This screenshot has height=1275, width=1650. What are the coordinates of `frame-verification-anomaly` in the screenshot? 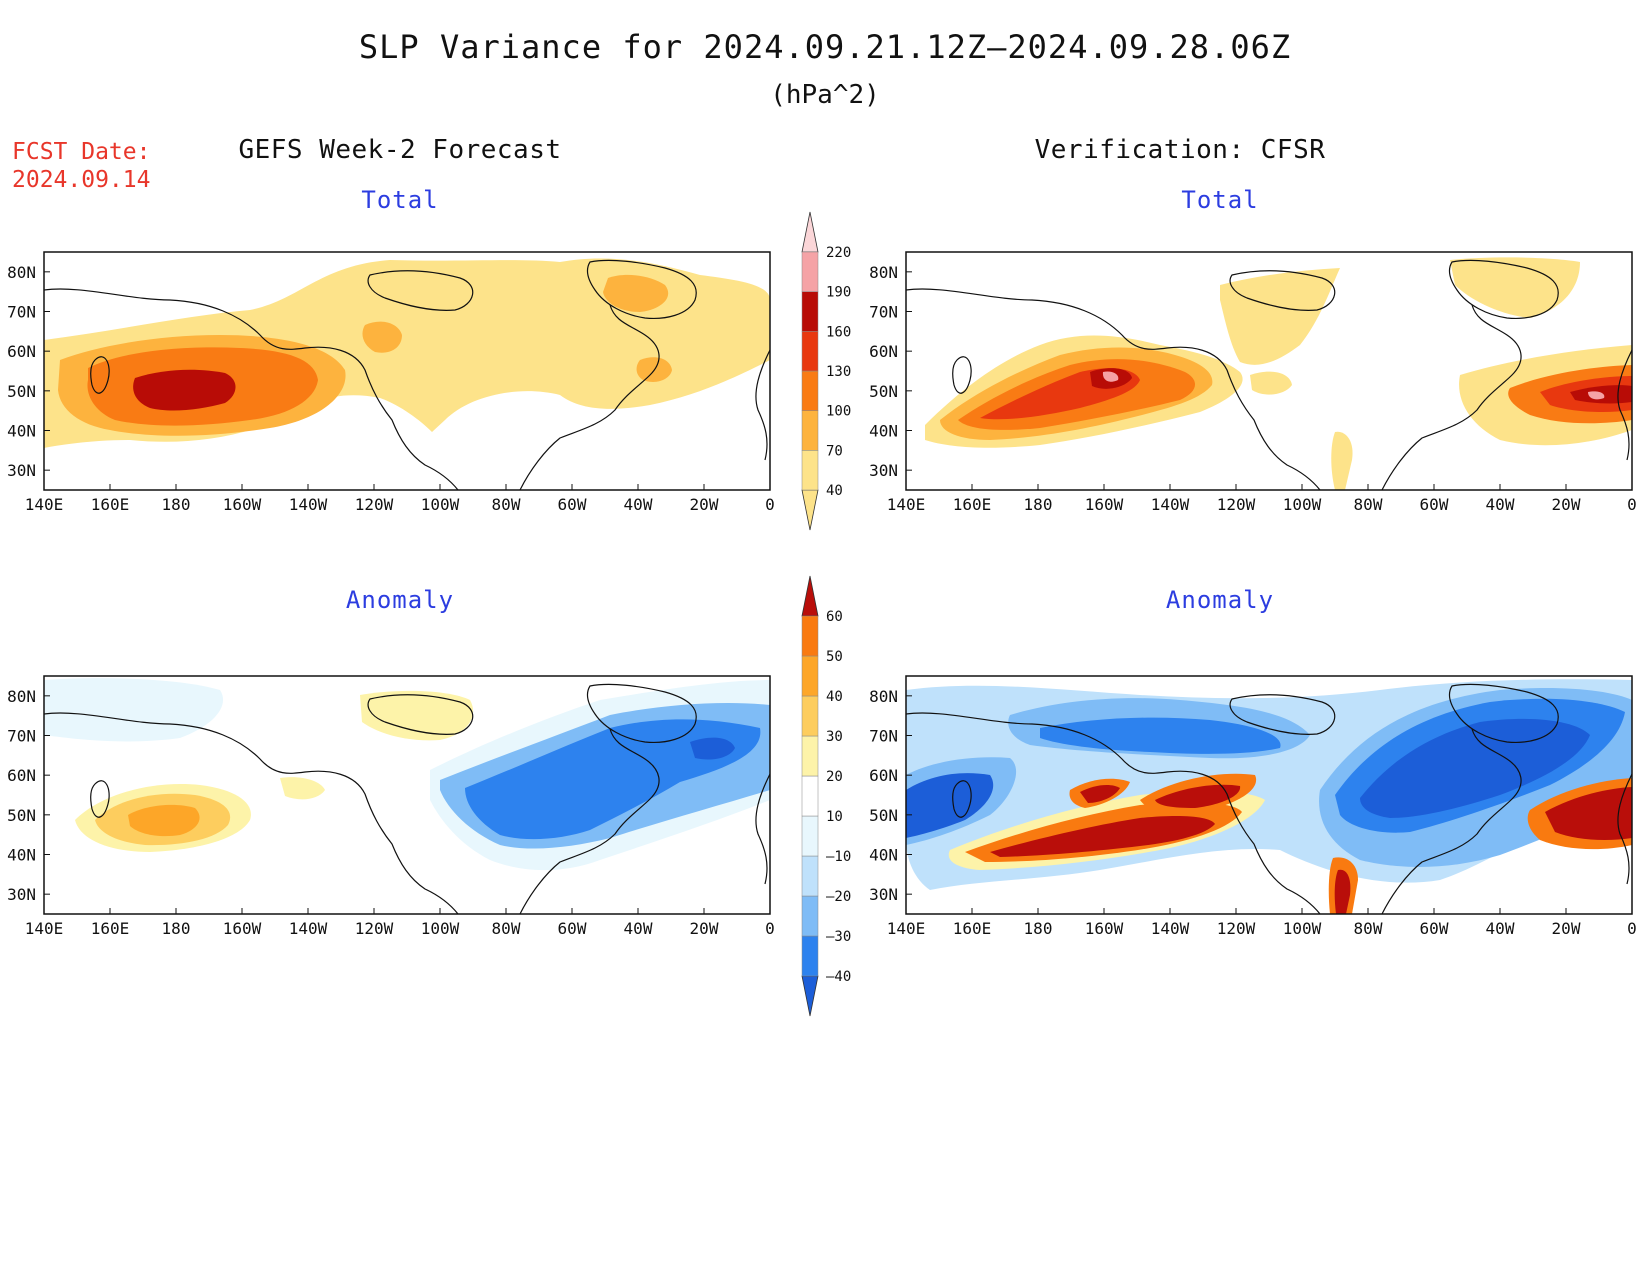 It's located at (1269, 795).